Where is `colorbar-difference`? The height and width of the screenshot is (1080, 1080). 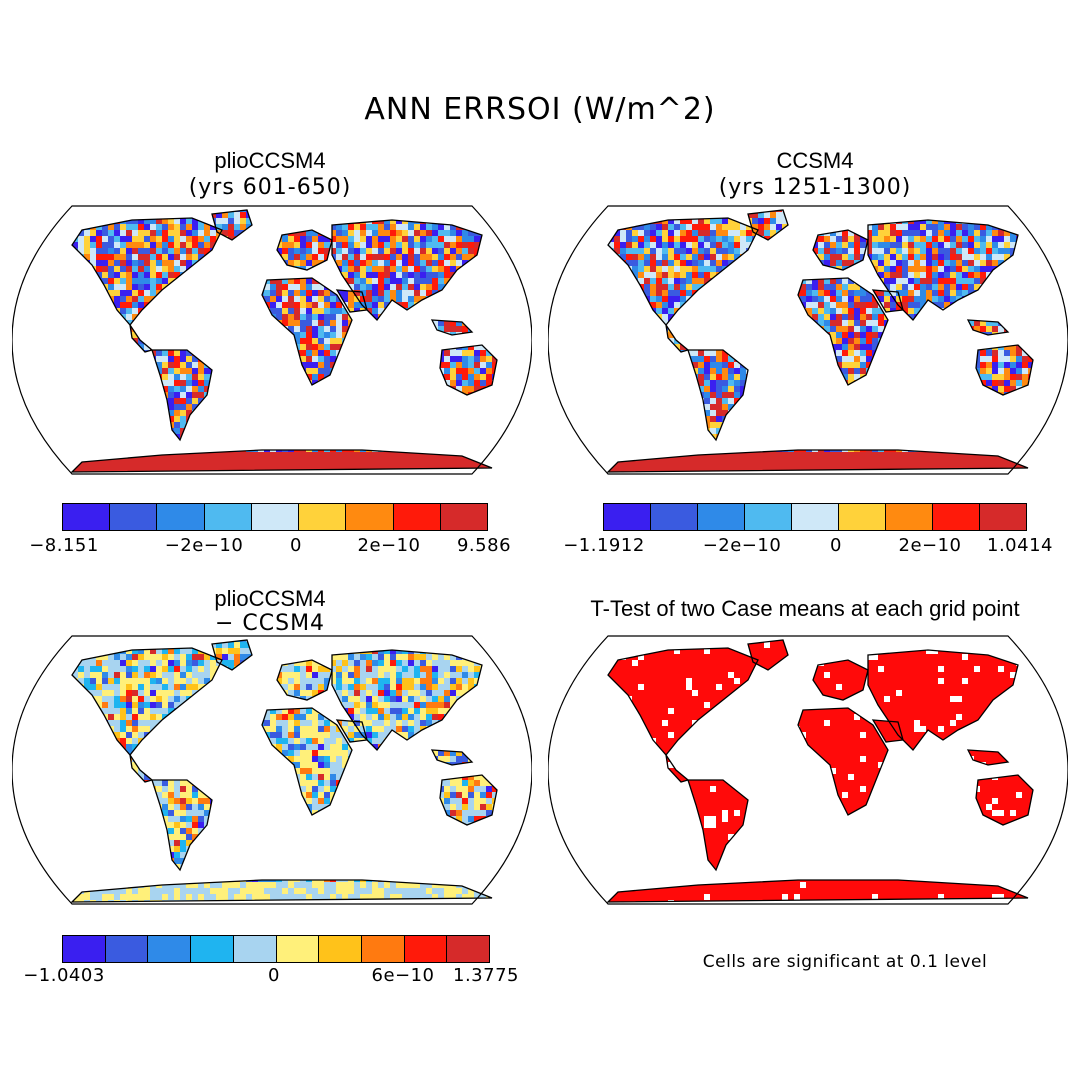 colorbar-difference is located at coordinates (276, 949).